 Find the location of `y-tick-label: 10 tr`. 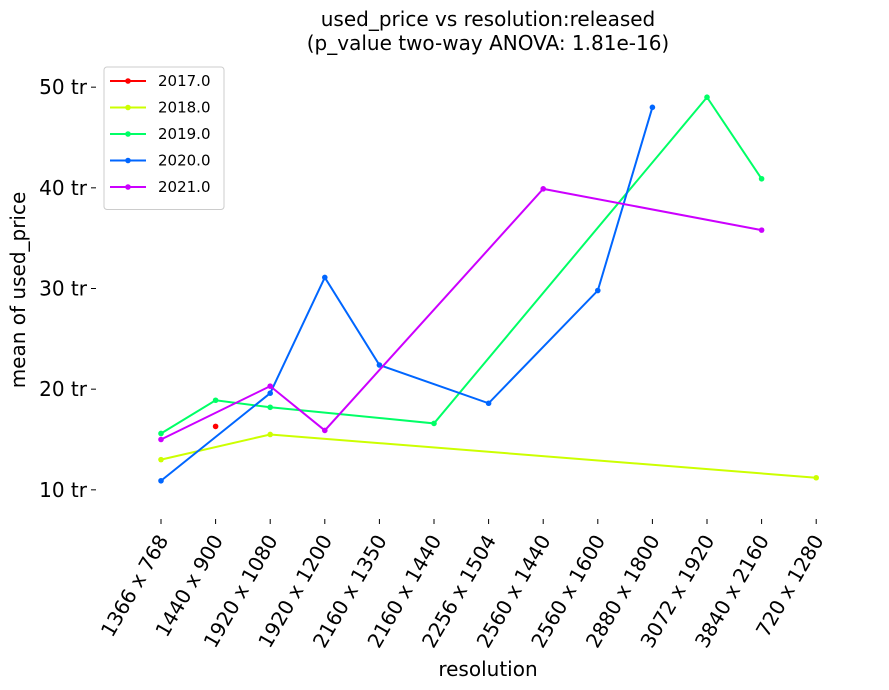

y-tick-label: 10 tr is located at coordinates (63, 490).